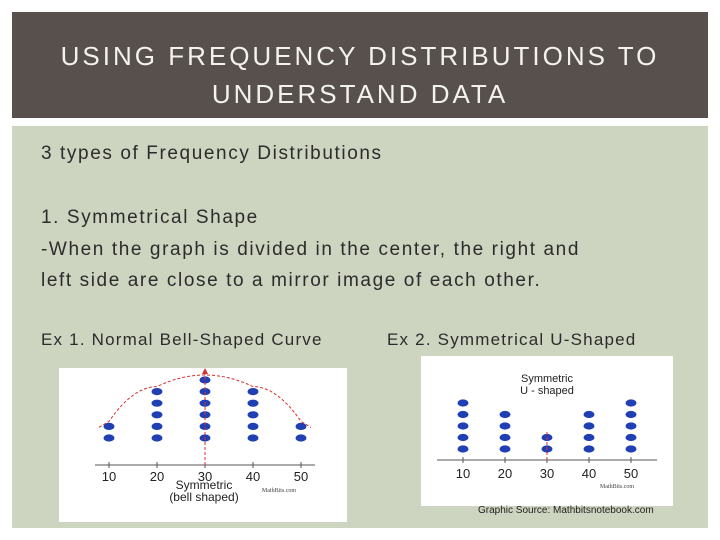 This screenshot has height=540, width=720. Describe the element at coordinates (547, 391) in the screenshot. I see `annotation-line-2: U - shaped` at that location.